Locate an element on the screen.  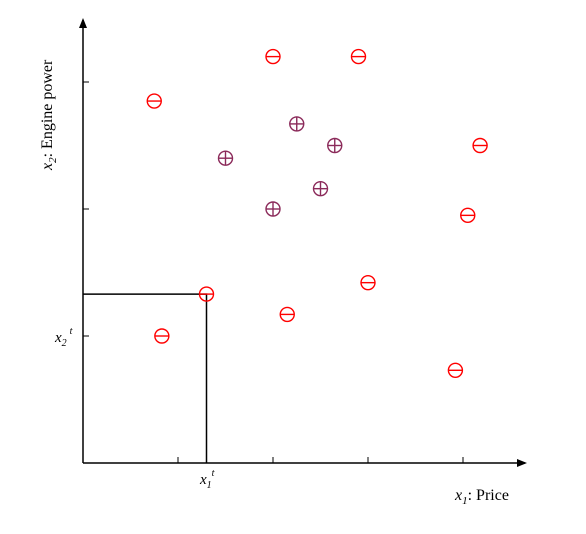
y-axis-ticks is located at coordinates (86, 209).